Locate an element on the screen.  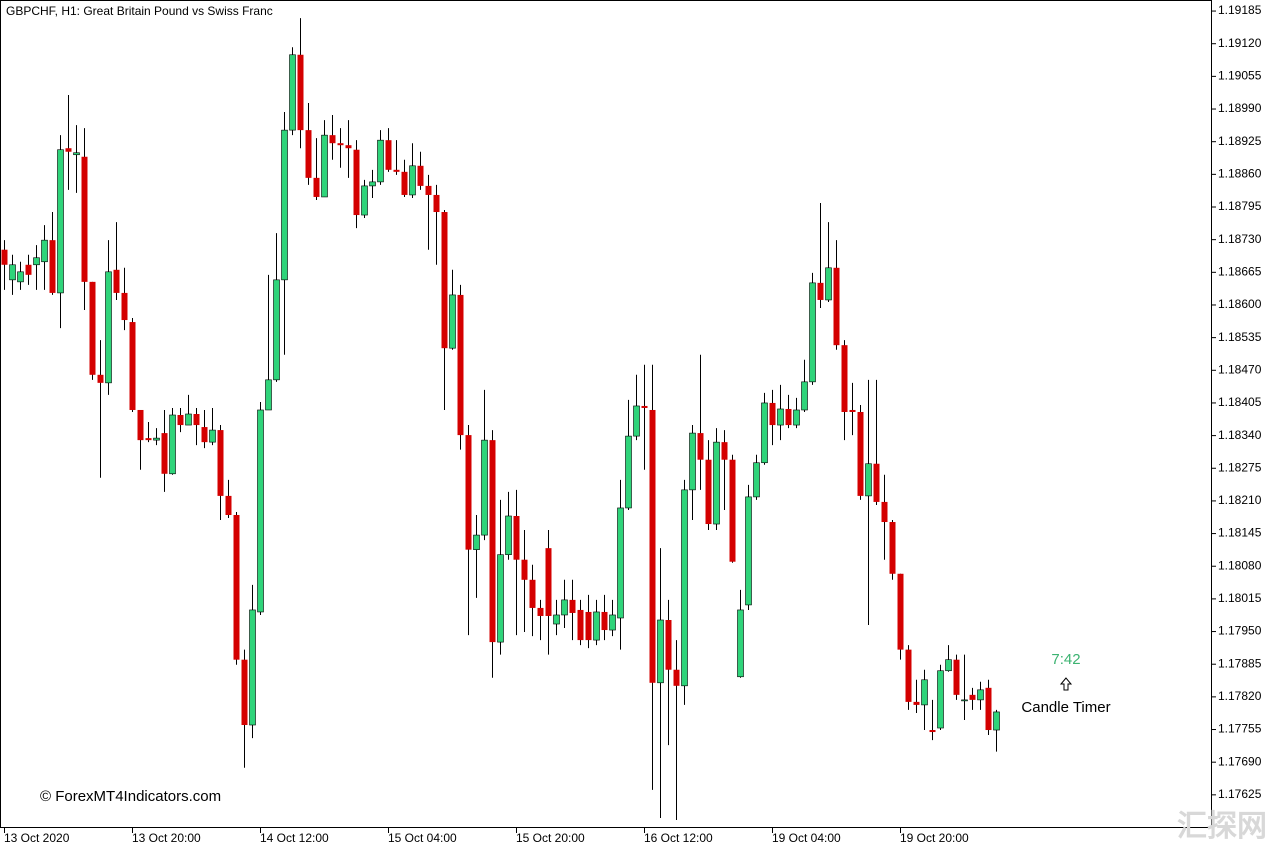
y-tick-label: 1.18405 is located at coordinates (1240, 402).